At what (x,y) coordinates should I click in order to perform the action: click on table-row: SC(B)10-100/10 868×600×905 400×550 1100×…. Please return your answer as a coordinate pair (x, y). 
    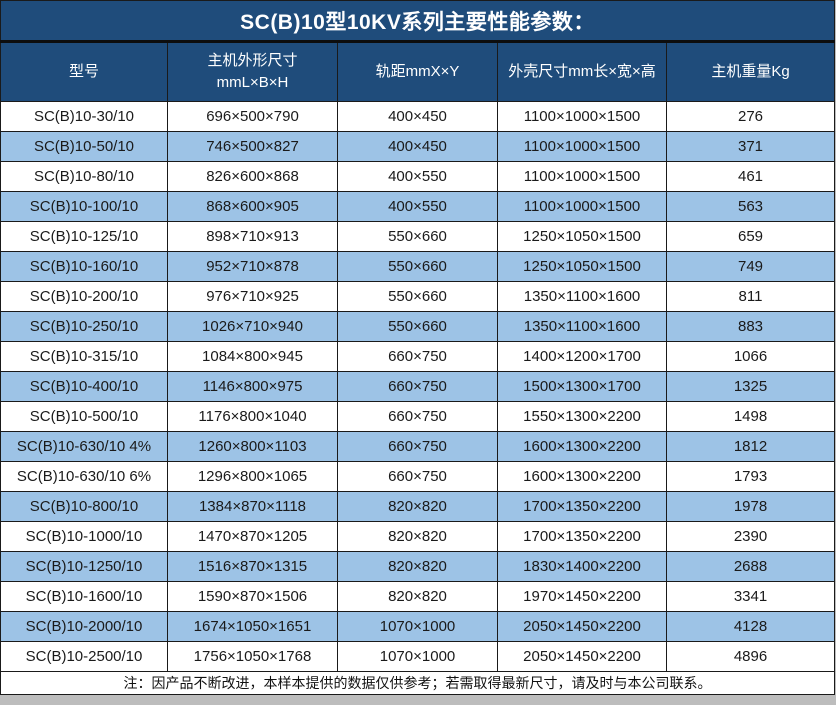
    Looking at the image, I should click on (418, 206).